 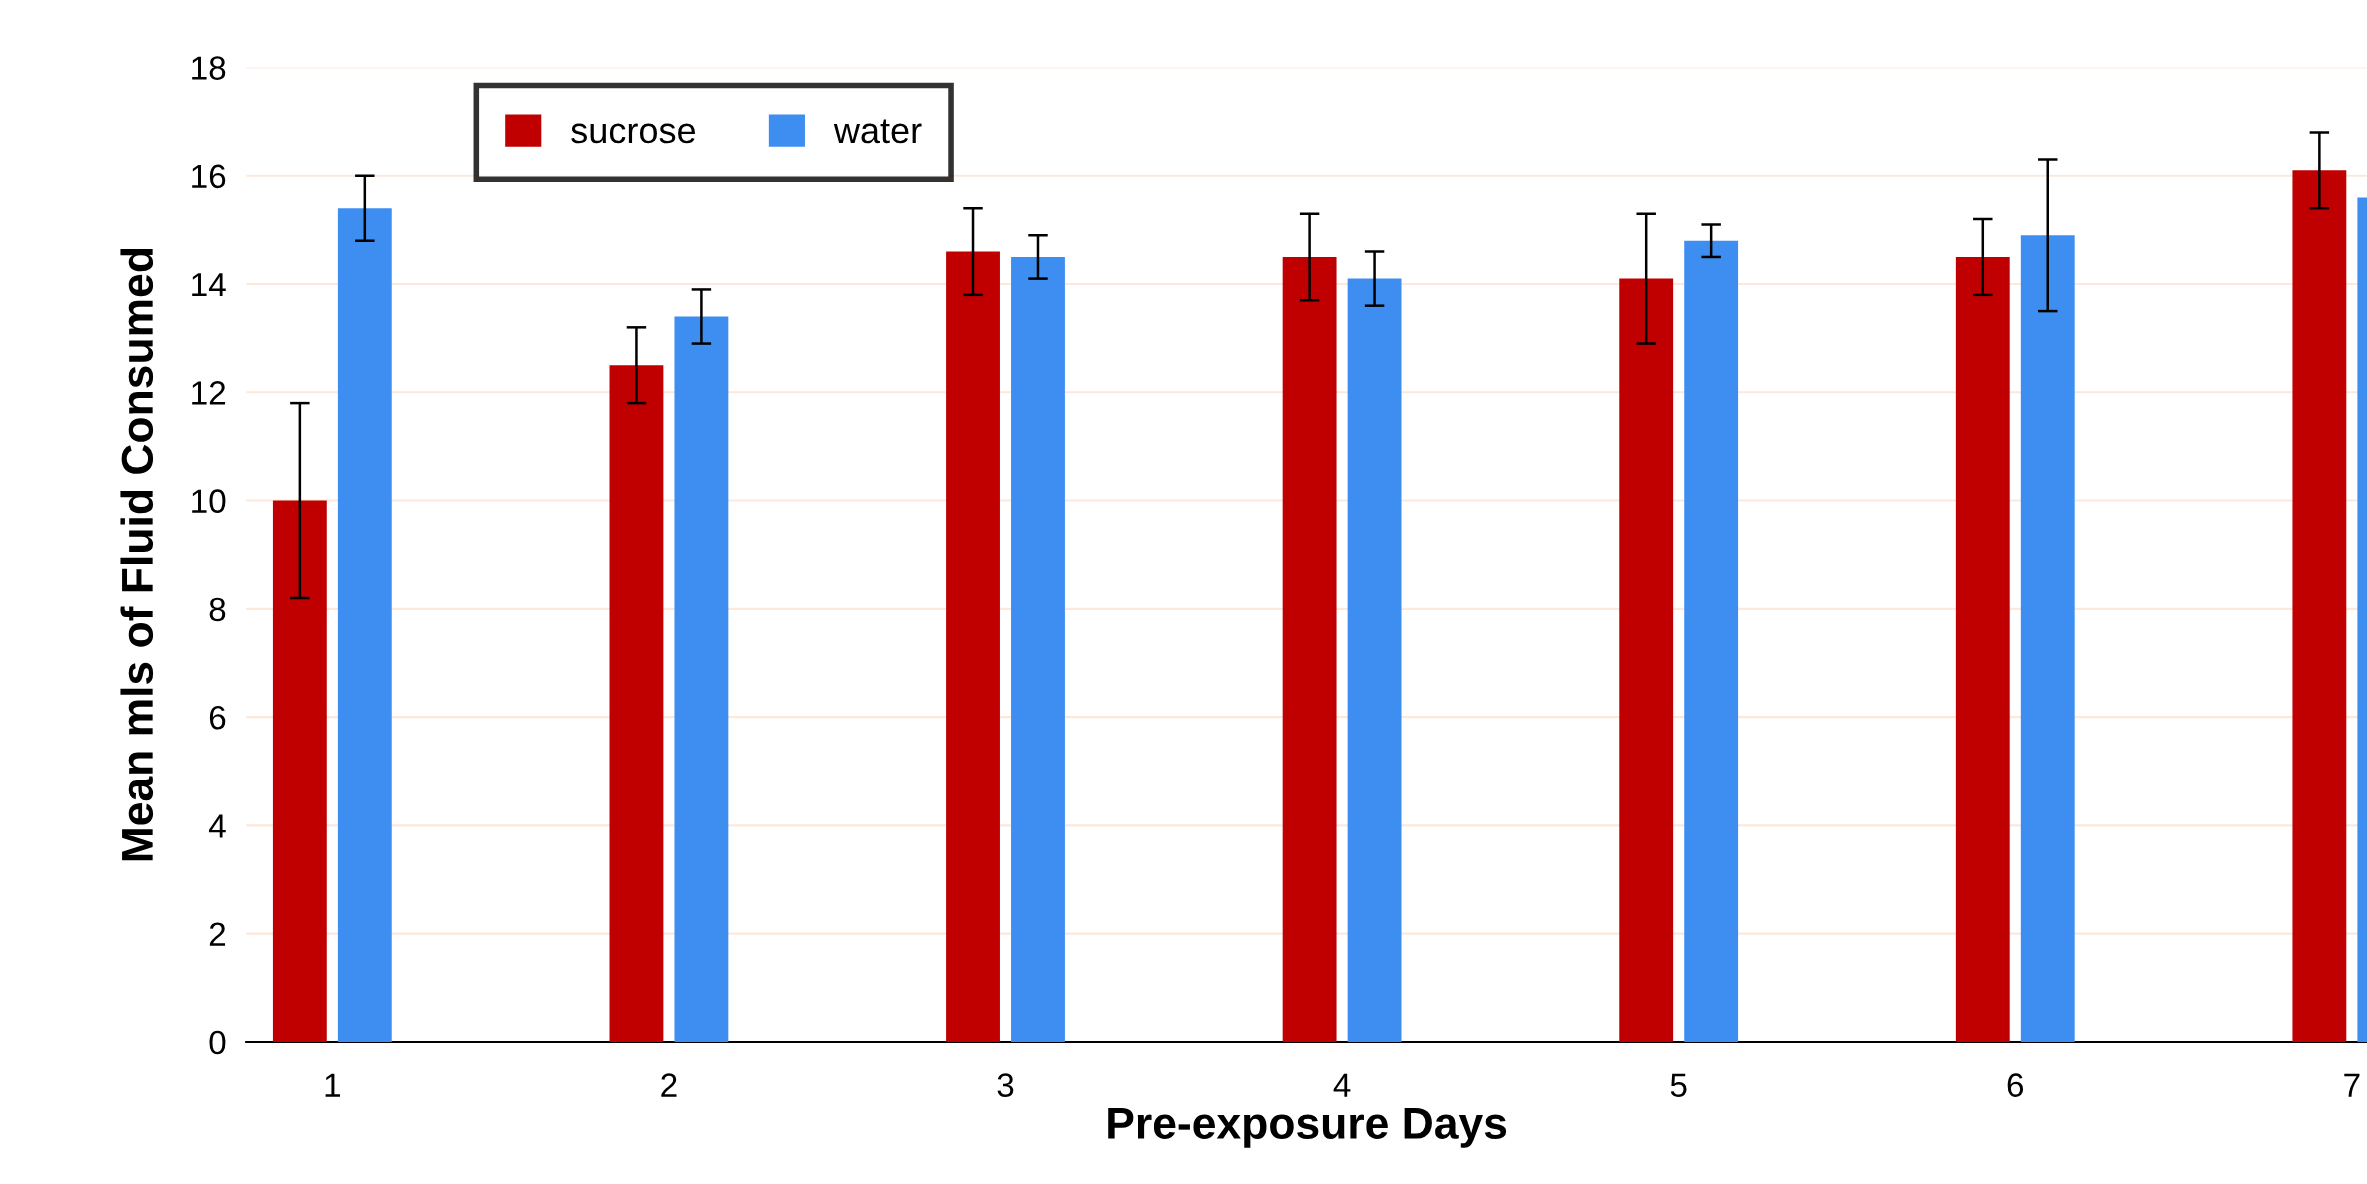 What do you see at coordinates (137, 554) in the screenshot?
I see `y-axis-title: Mean mls of Fluid Consumed` at bounding box center [137, 554].